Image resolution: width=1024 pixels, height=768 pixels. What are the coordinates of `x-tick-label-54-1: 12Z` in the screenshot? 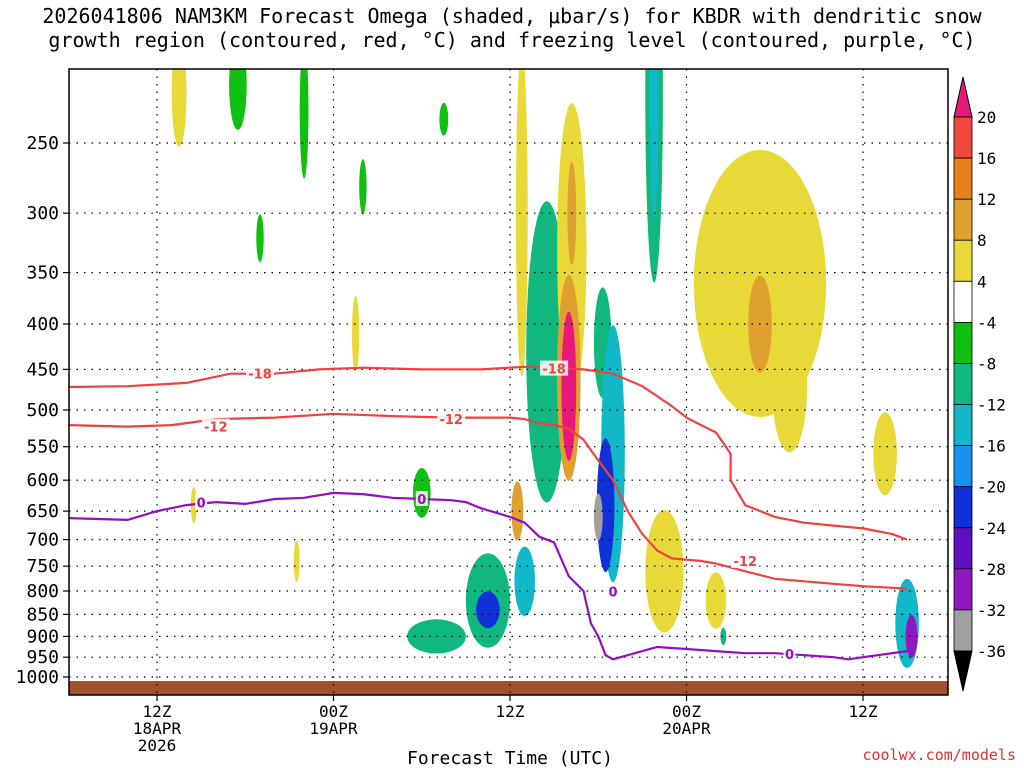 It's located at (863, 711).